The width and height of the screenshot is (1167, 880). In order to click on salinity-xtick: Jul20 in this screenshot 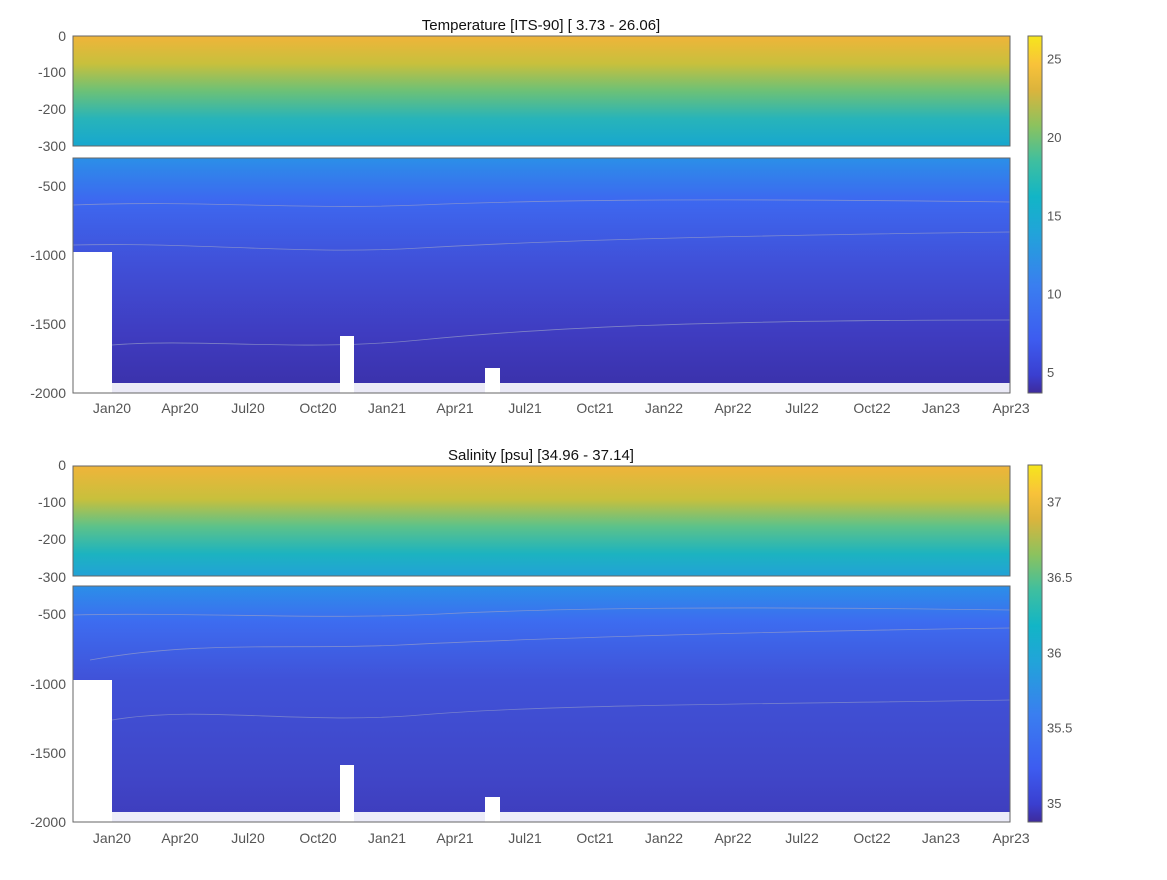, I will do `click(248, 838)`.